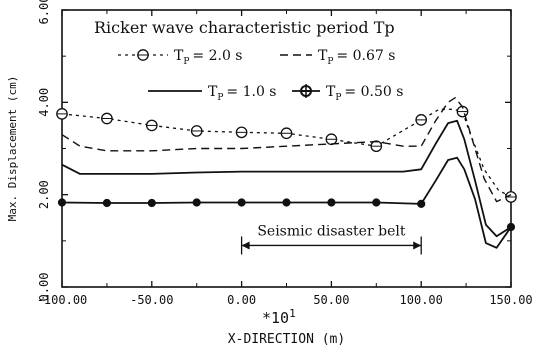 The height and width of the screenshot is (352, 543). What do you see at coordinates (510, 300) in the screenshot?
I see `x-tick-label: 150.00` at bounding box center [510, 300].